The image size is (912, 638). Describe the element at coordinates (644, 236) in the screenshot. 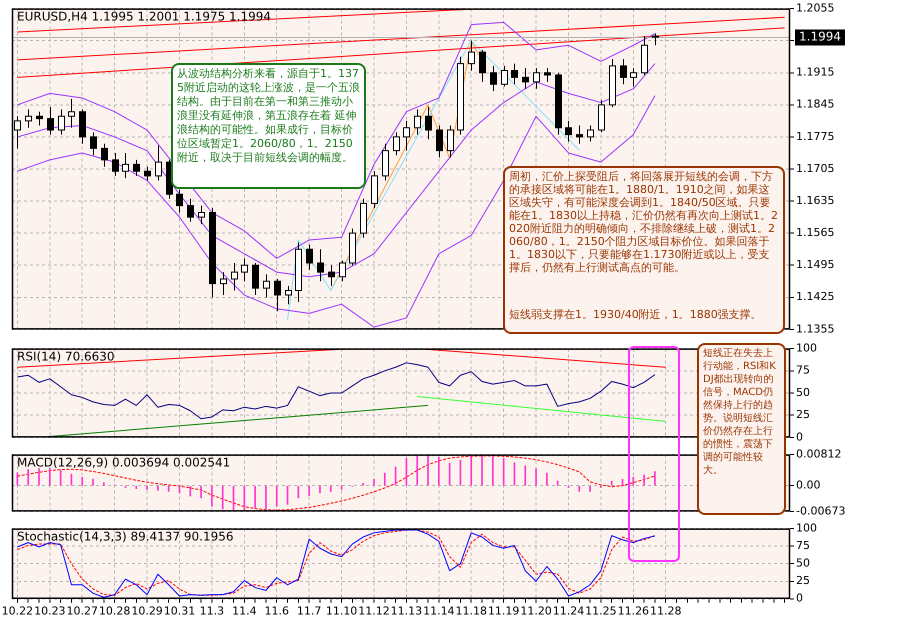

I see `text-box: 周初，汇价上探受阻后，将回落展开短线的会调，下方的承接区域将可能在1。1880/1。1910之间，如果这区域失守，有可能深度会调到1。1840/50区域。只要能在1。1830以上持稳，汇价仍然有再次向上测试1。2020附近阻力的明确倾向，不排除继续上破，测试1。2060/80，1。2150个阻力区域目标价位。如果回落于1。1830以下，只要能够在1.1730附近或以上，受支撑后，仍然有上行测试高点的可能。` at that location.